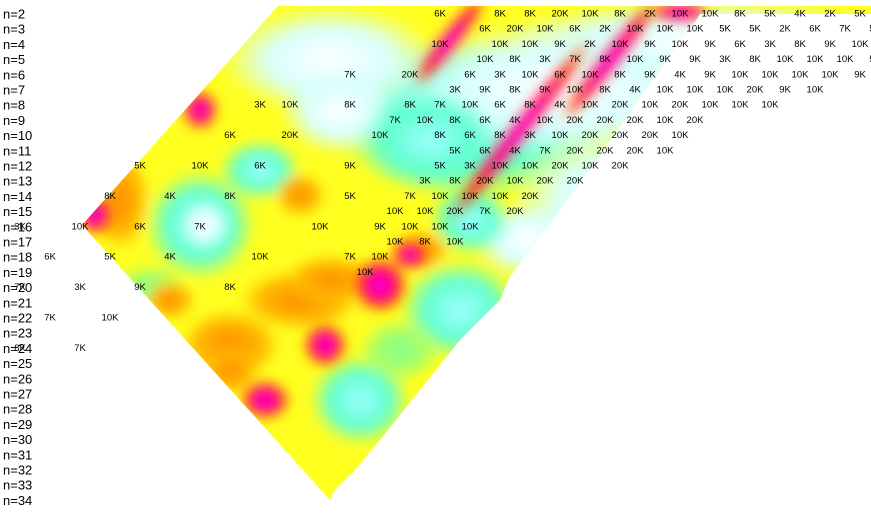  What do you see at coordinates (17, 333) in the screenshot?
I see `row-label: n=23` at bounding box center [17, 333].